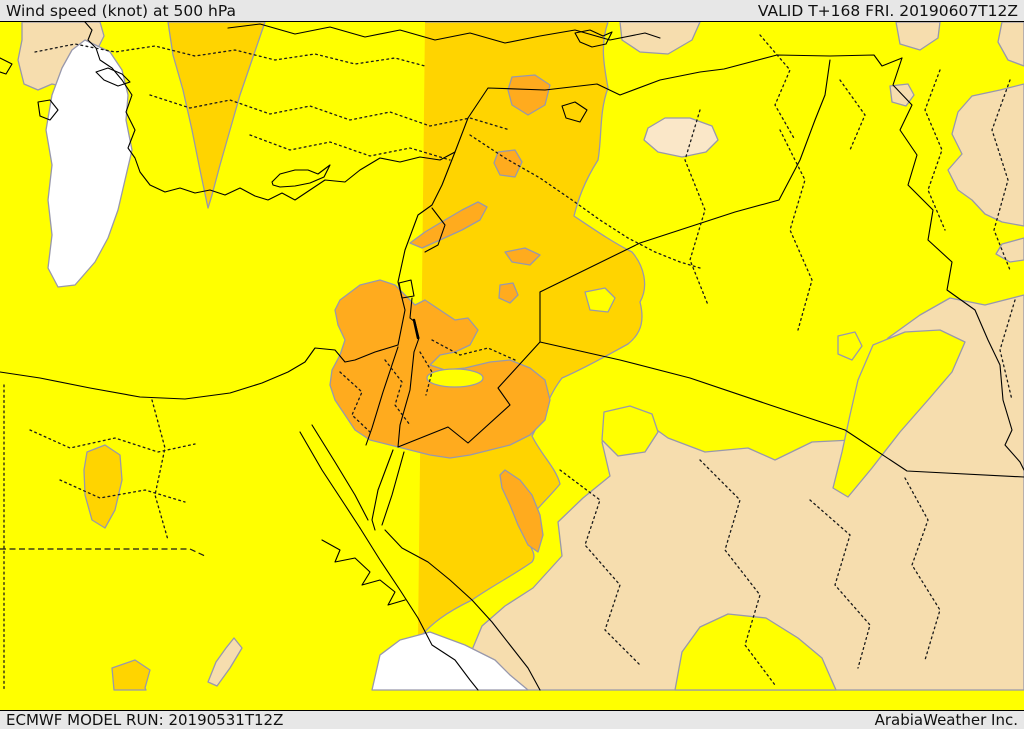 The height and width of the screenshot is (729, 1024). I want to click on border-iran-iraq, so click(958, 264).